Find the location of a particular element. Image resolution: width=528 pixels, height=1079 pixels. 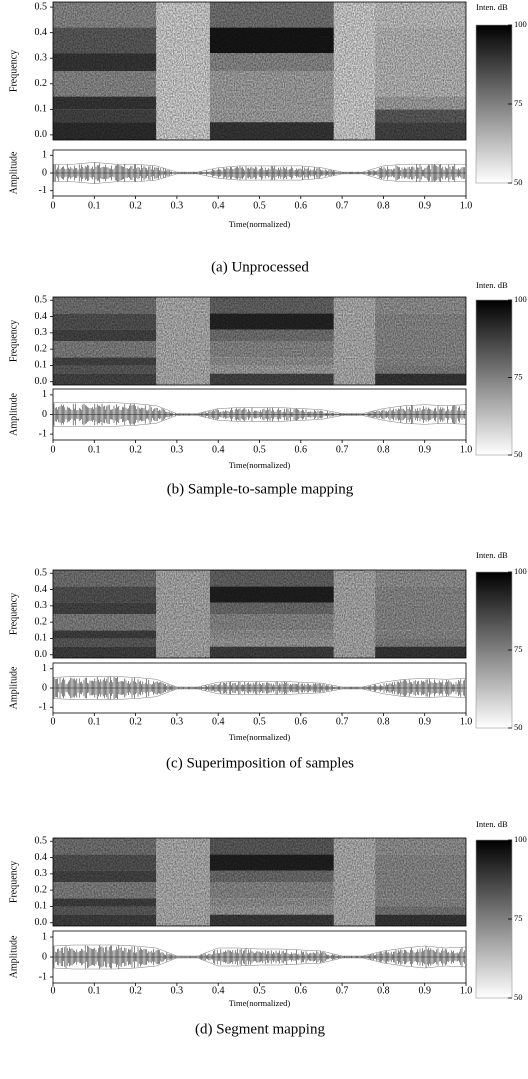

x-tick-label: 0.7 is located at coordinates (342, 205).